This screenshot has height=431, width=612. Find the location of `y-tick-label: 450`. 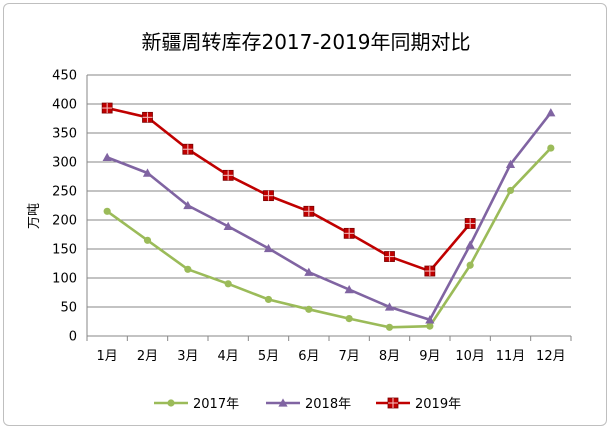

y-tick-label: 450 is located at coordinates (64, 76).